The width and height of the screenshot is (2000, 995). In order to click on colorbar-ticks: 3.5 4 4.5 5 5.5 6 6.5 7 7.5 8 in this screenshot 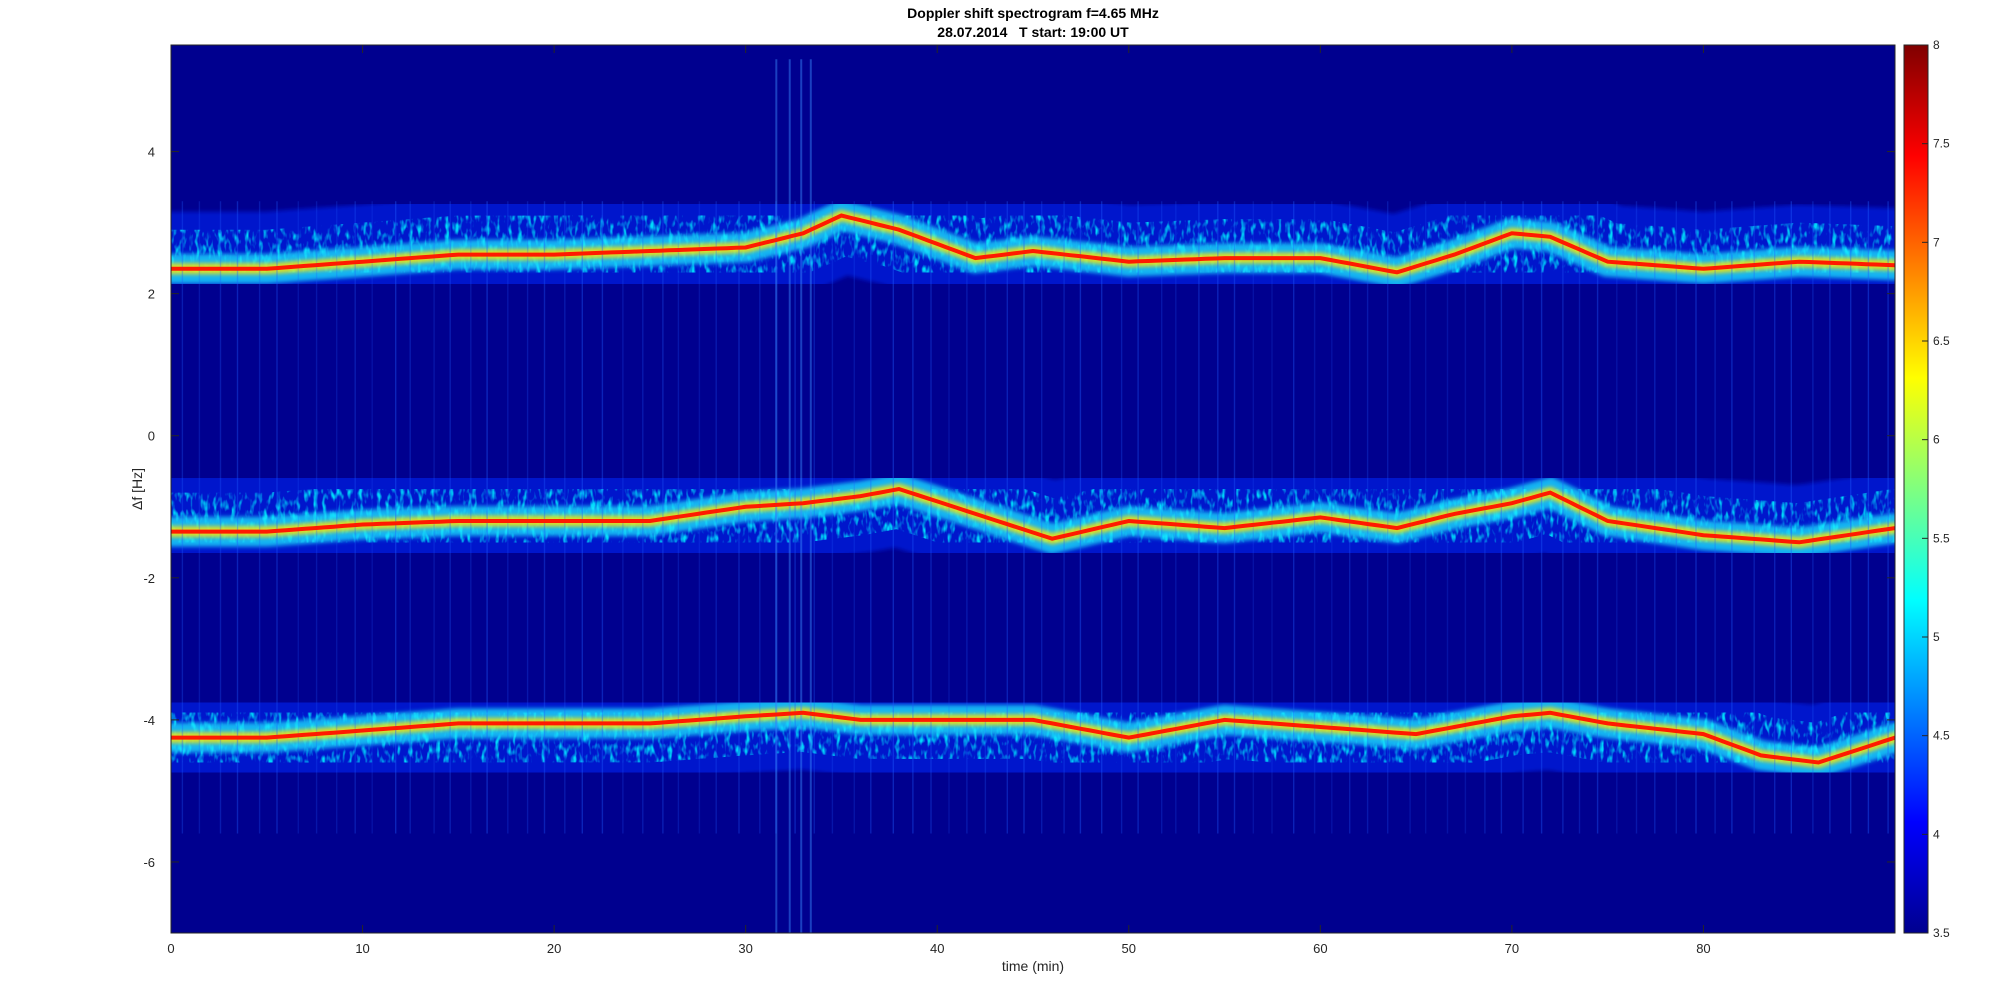, I will do `click(1936, 489)`.